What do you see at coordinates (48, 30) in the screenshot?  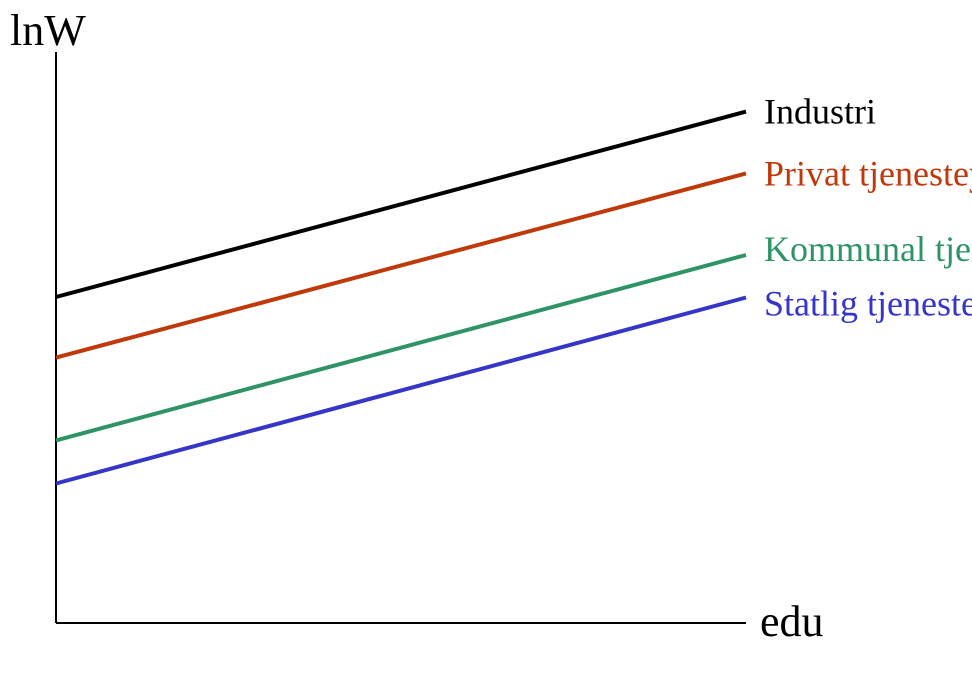 I see `y-axis-label: lnW` at bounding box center [48, 30].